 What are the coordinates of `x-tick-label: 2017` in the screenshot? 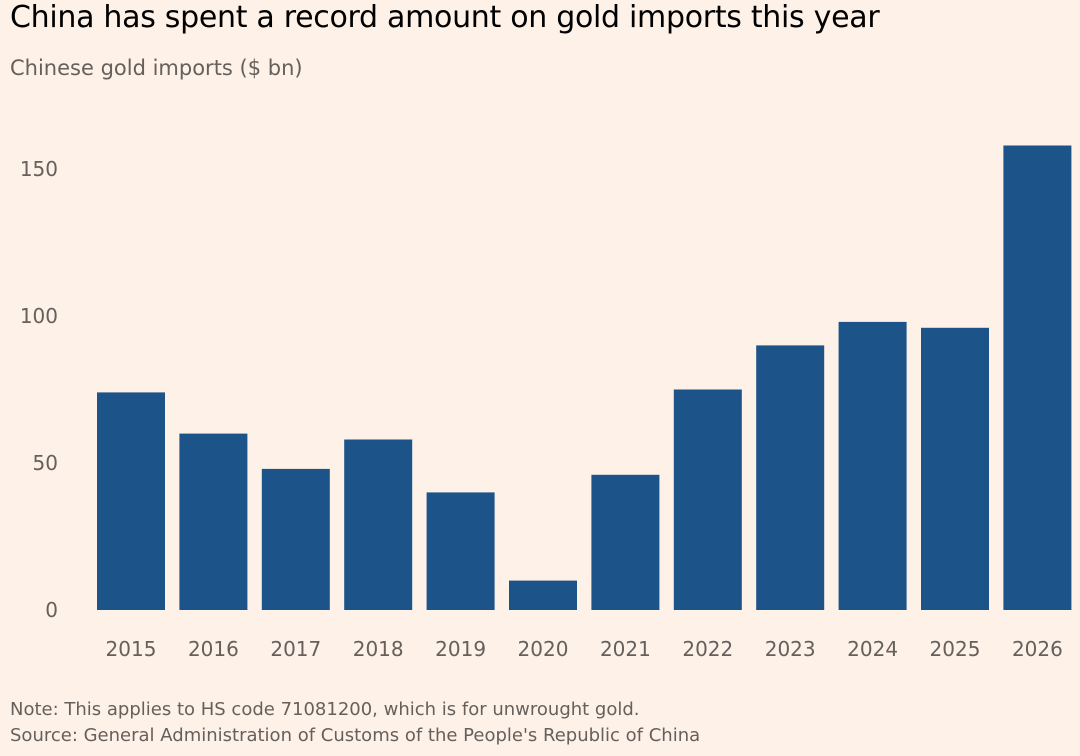 It's located at (295, 649).